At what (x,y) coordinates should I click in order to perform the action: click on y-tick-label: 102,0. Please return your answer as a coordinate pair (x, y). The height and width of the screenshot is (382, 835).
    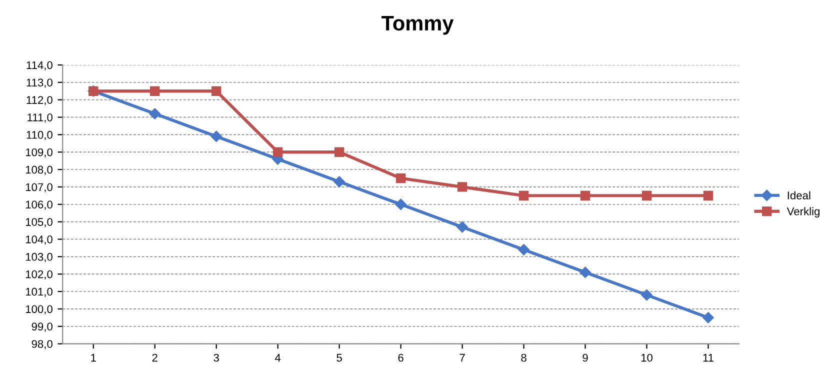
    Looking at the image, I should click on (39, 275).